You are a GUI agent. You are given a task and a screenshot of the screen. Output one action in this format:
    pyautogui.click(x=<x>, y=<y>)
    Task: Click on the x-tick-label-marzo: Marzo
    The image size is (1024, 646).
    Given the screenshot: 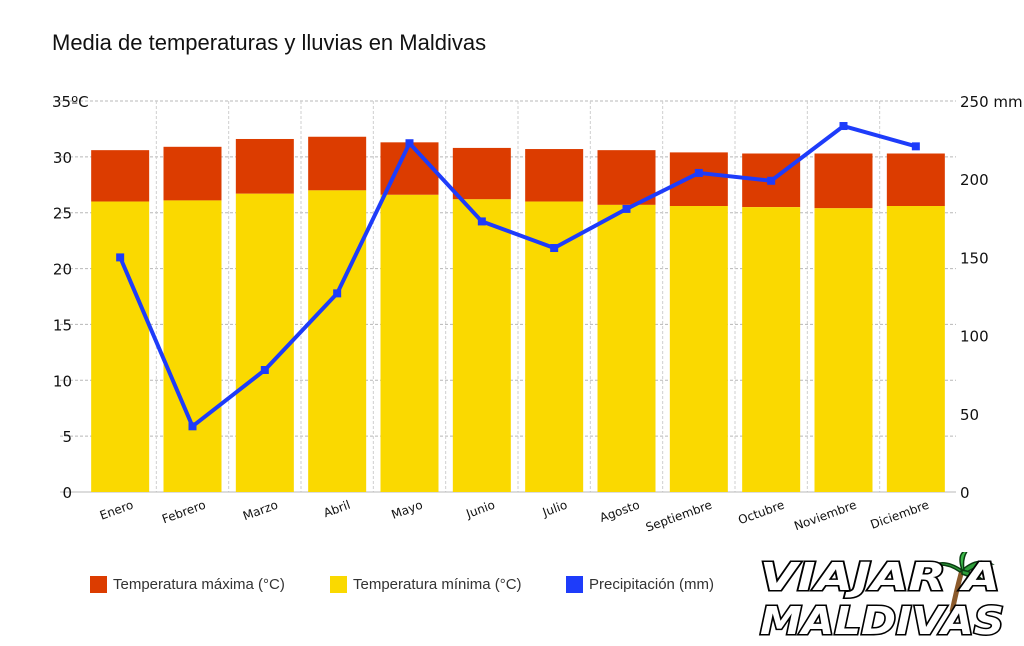 What is the action you would take?
    pyautogui.click(x=260, y=511)
    